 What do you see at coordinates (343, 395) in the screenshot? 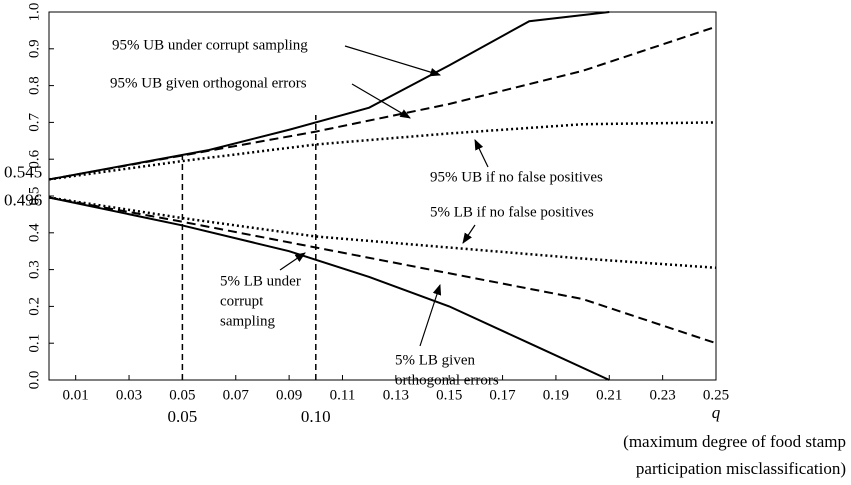
I see `x-tick-label: 0.11` at bounding box center [343, 395].